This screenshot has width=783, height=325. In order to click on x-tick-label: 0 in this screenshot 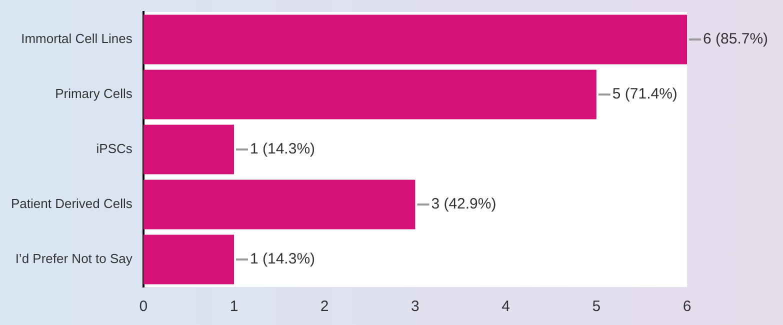, I will do `click(143, 307)`.